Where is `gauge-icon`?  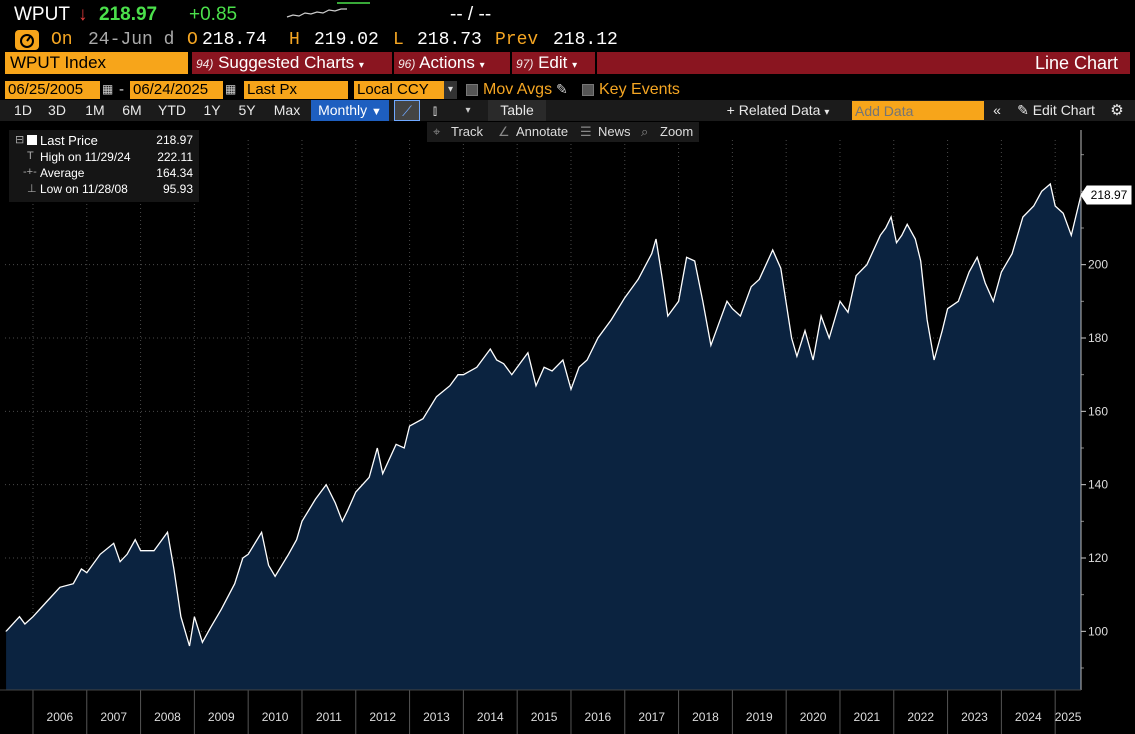 gauge-icon is located at coordinates (27, 40).